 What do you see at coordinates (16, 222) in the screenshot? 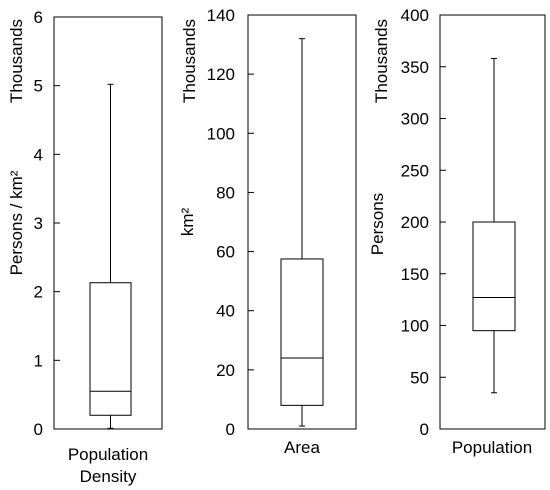
I see `y-axis-label: Persons / km²` at bounding box center [16, 222].